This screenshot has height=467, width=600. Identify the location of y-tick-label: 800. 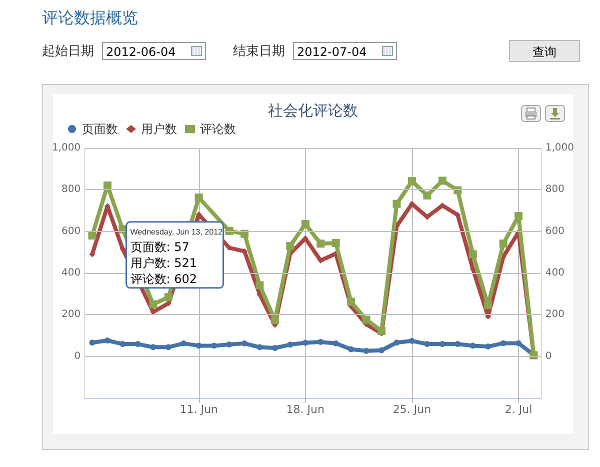
(71, 190).